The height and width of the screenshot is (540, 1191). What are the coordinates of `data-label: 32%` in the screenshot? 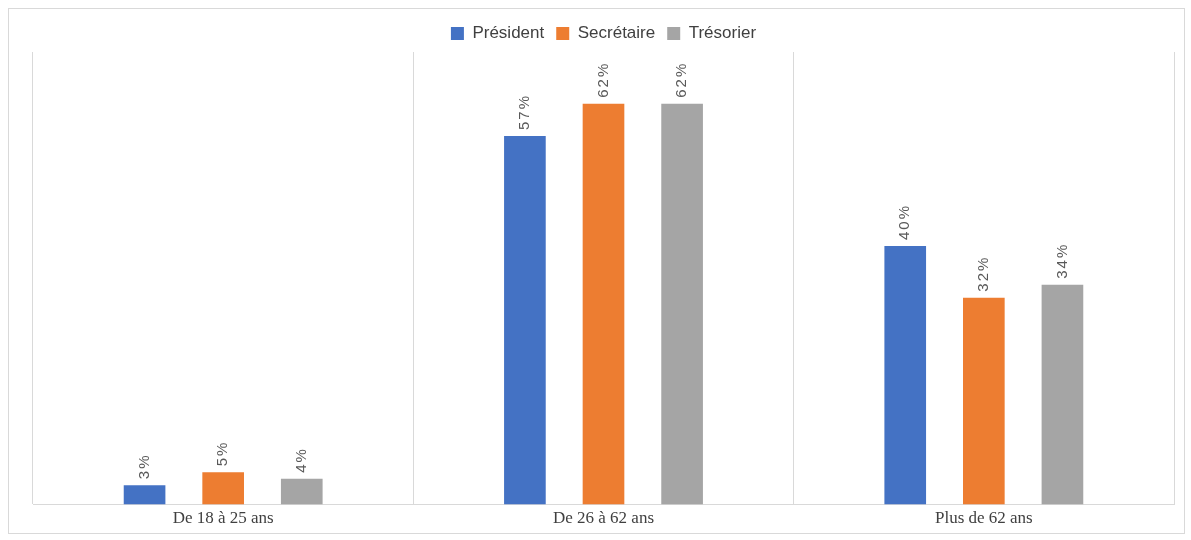 It's located at (982, 273).